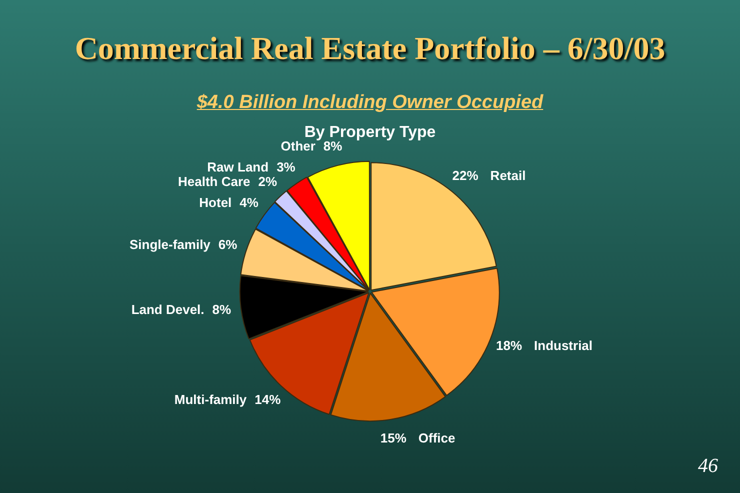 The width and height of the screenshot is (740, 493). Describe the element at coordinates (563, 346) in the screenshot. I see `slice-label: Industrial` at that location.